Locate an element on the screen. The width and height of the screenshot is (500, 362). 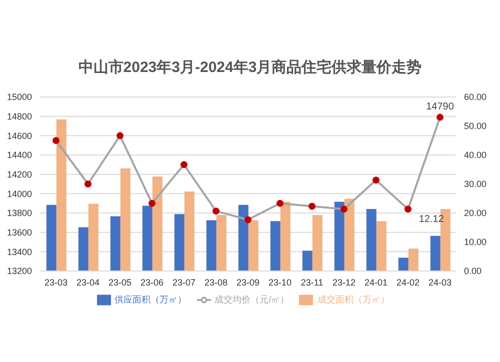
x-tick-label: 24-03 is located at coordinates (440, 282).